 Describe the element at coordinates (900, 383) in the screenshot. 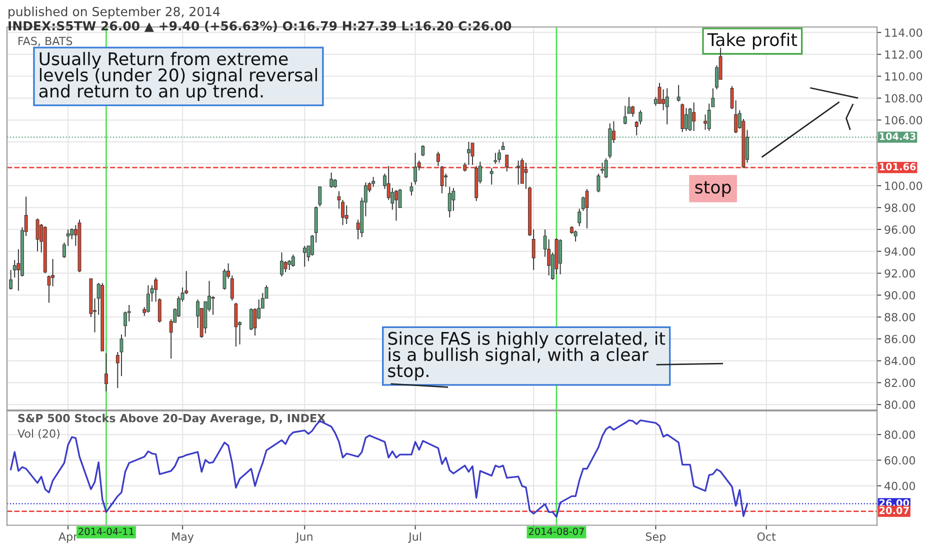

I see `y-tick-label: 82.00` at that location.